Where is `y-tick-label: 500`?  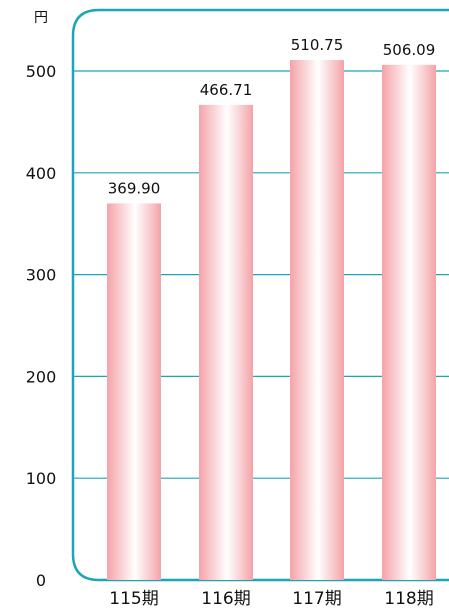
y-tick-label: 500 is located at coordinates (41, 71).